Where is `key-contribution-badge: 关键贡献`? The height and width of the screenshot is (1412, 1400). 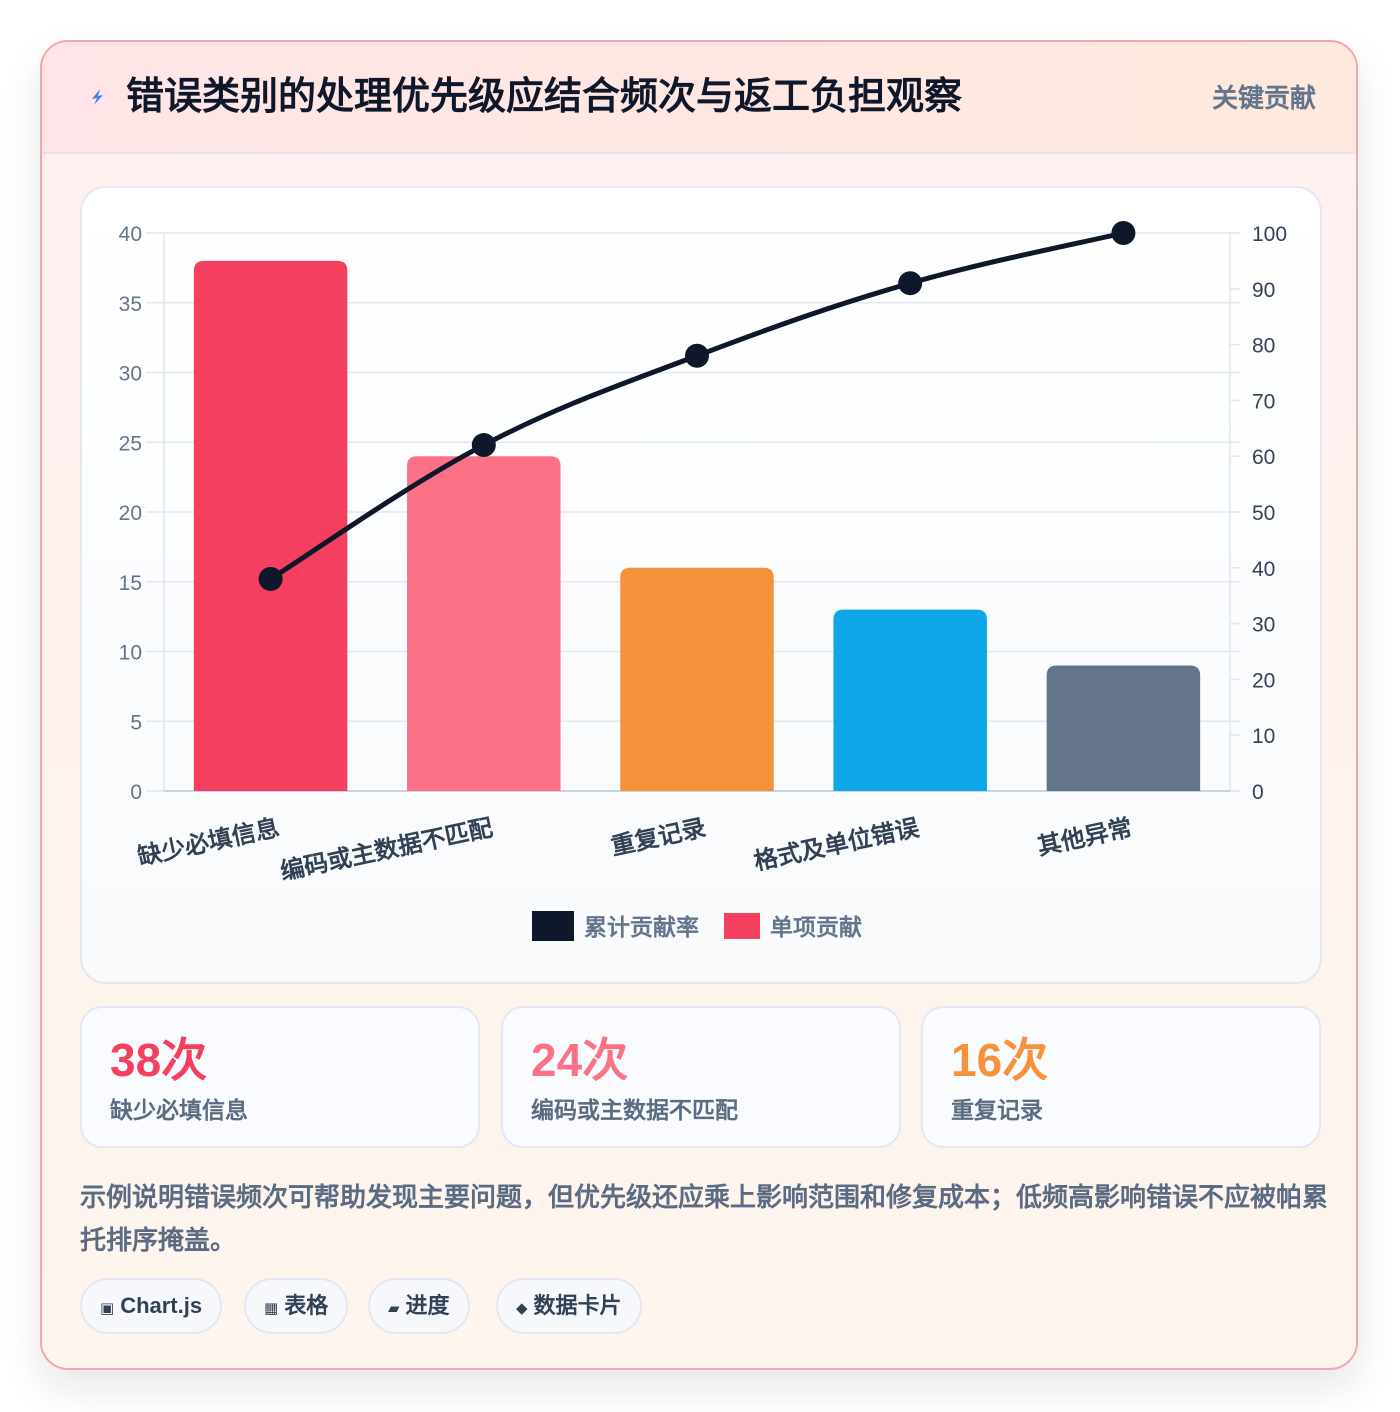 key-contribution-badge: 关键贡献 is located at coordinates (1263, 98).